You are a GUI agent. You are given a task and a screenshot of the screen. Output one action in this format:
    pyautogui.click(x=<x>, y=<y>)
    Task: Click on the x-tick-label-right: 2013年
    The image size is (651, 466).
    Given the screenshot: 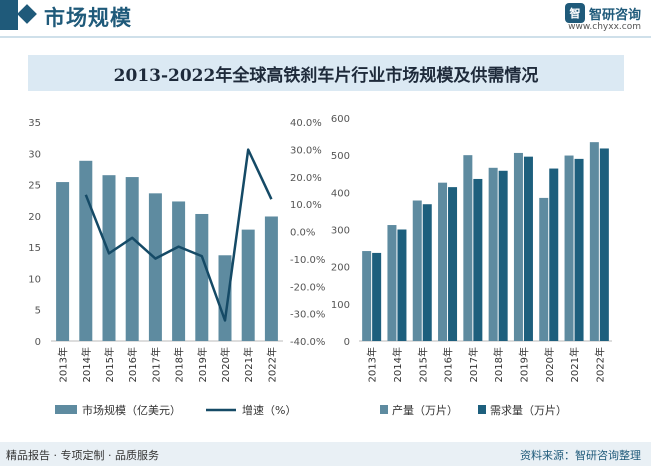 What is the action you would take?
    pyautogui.click(x=372, y=364)
    